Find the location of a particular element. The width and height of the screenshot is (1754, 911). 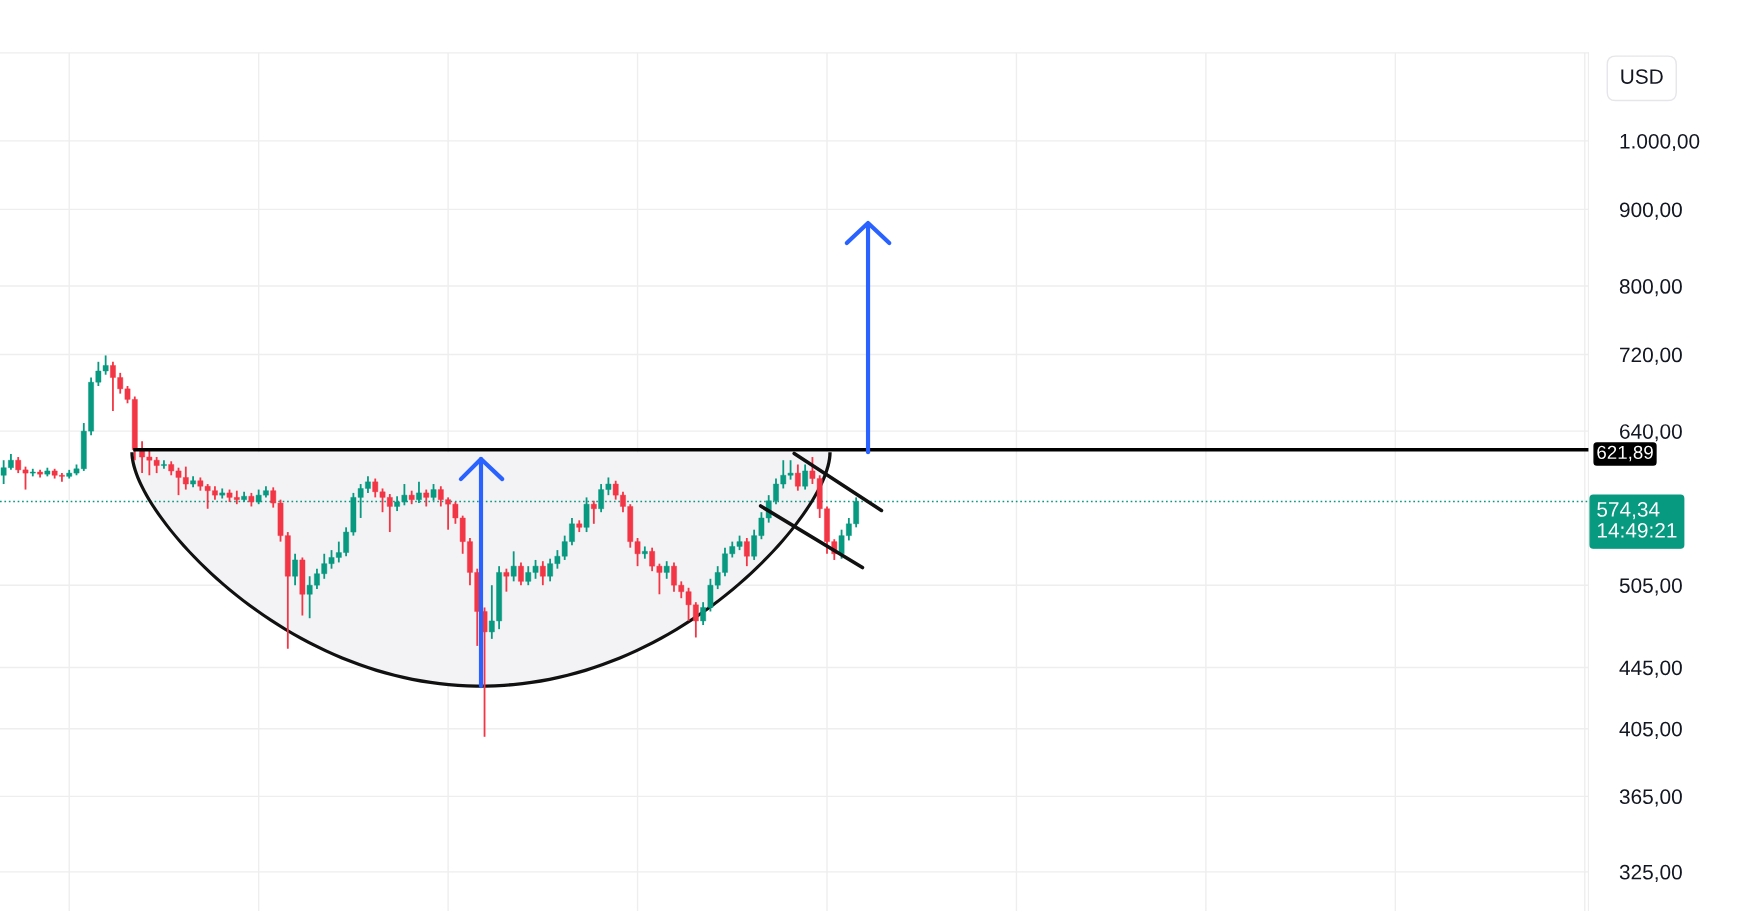

y-tick-label: 445,00 is located at coordinates (1650, 669).